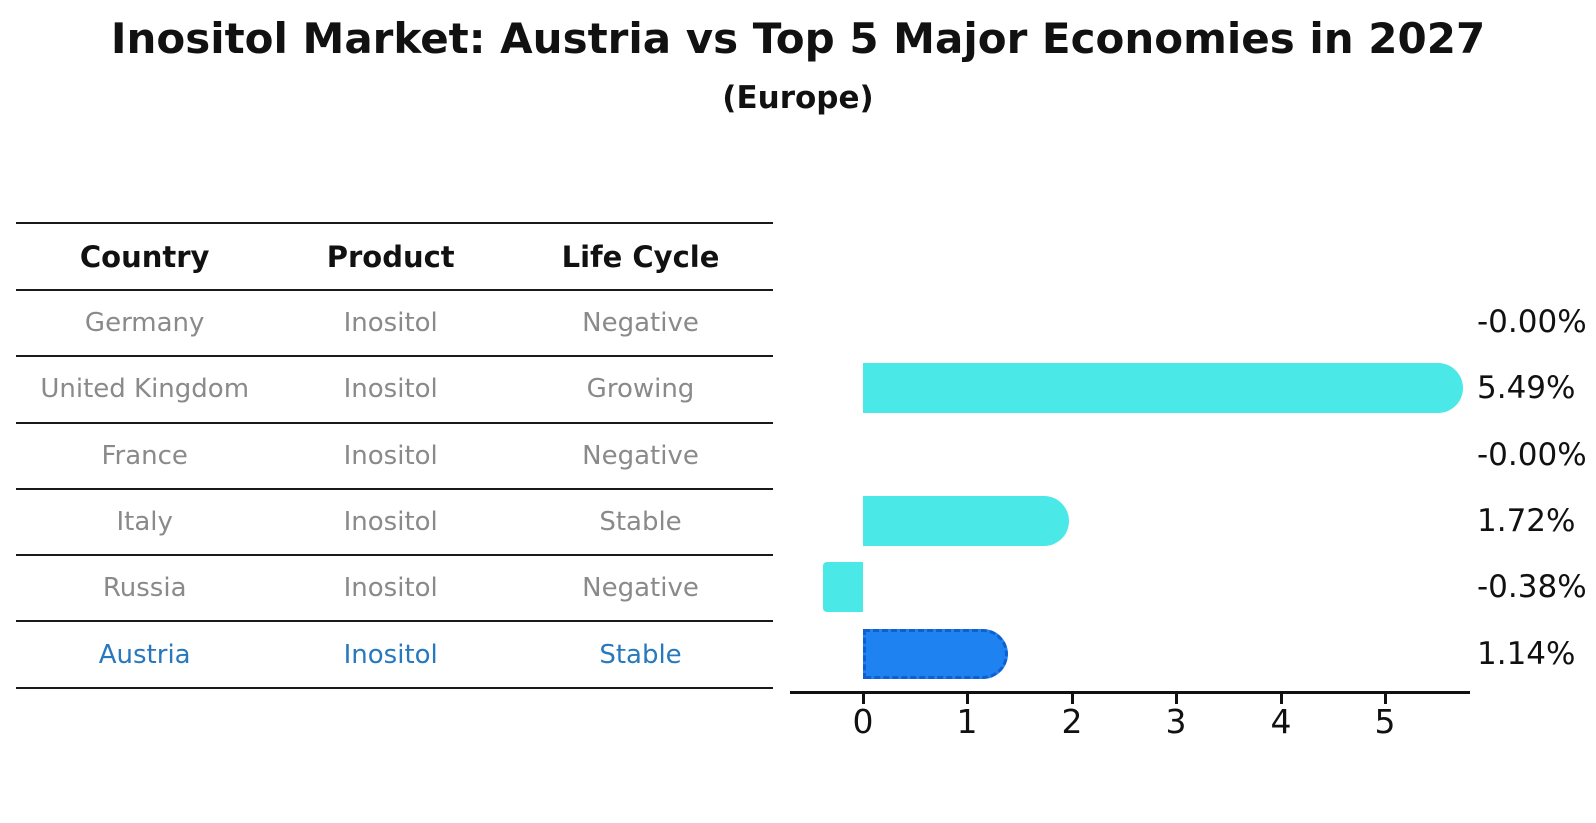 The height and width of the screenshot is (823, 1596). I want to click on bar-row-austria, so click(1130, 654).